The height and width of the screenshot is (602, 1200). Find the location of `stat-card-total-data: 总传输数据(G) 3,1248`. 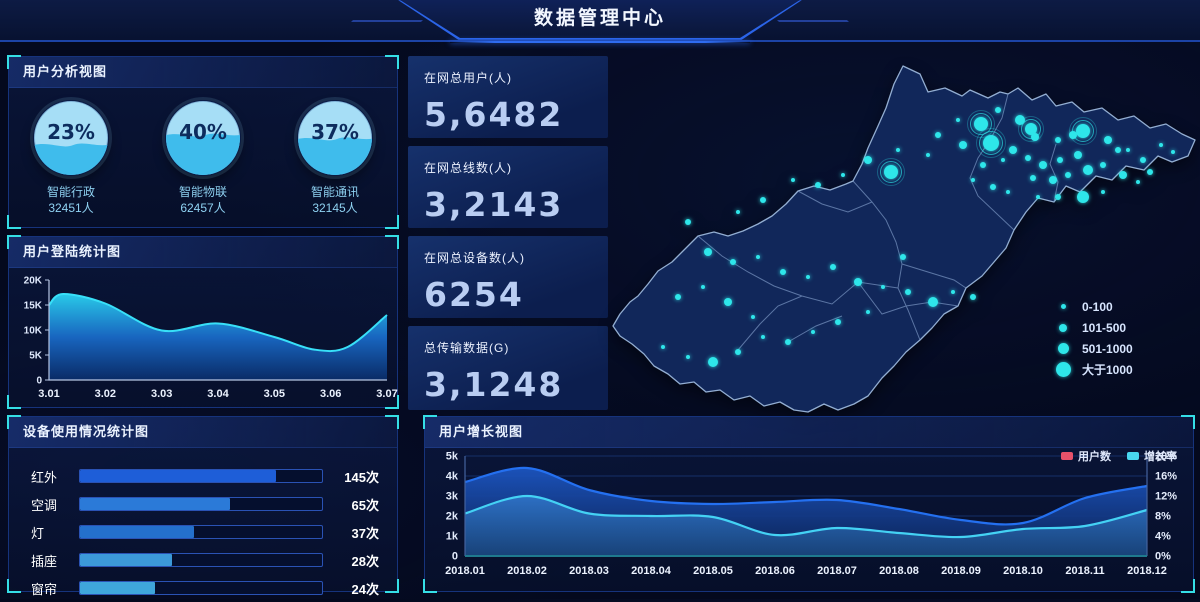

stat-card-total-data: 总传输数据(G) 3,1248 is located at coordinates (508, 368).